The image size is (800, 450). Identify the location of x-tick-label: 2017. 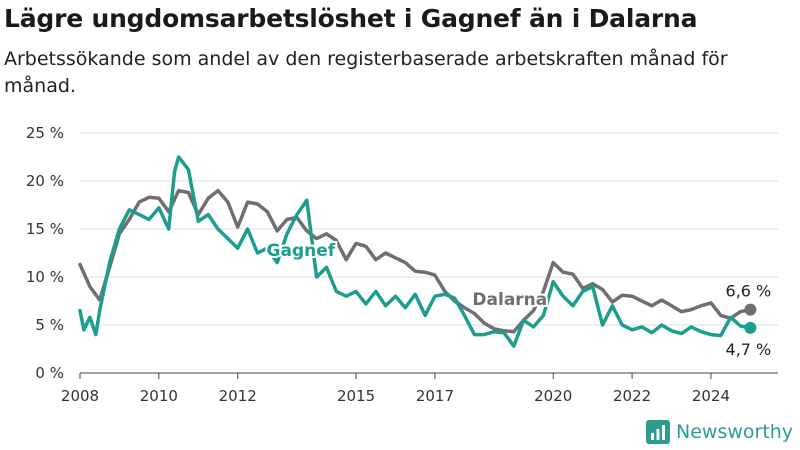
(435, 396).